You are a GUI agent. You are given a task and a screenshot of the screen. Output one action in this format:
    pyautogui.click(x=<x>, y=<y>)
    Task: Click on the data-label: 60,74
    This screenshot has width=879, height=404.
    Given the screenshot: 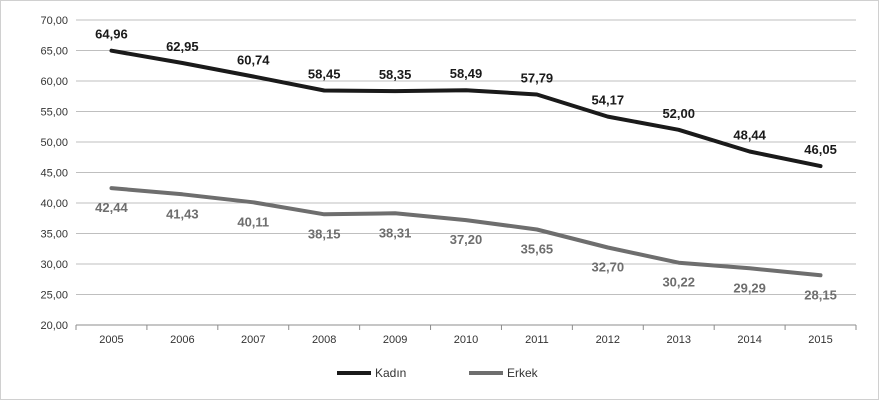 What is the action you would take?
    pyautogui.click(x=253, y=59)
    